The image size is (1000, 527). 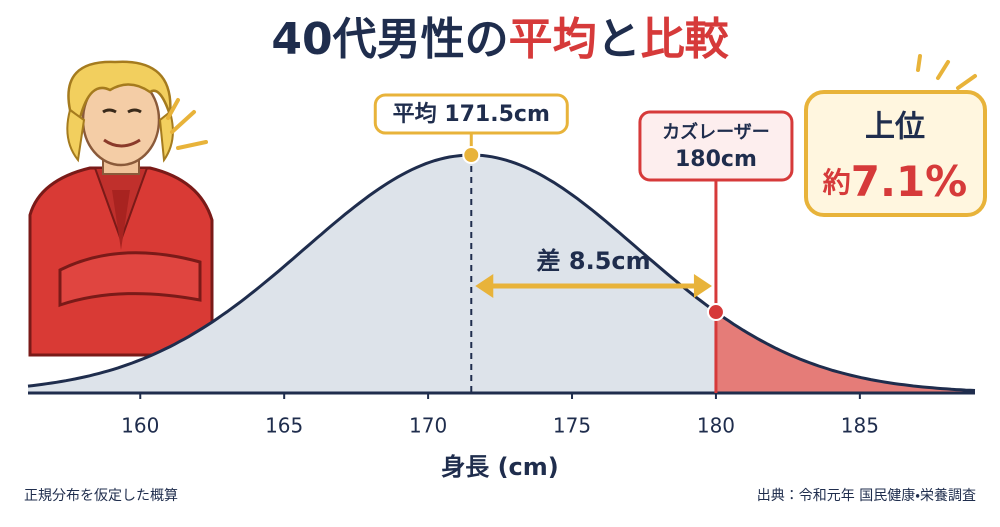 What do you see at coordinates (909, 181) in the screenshot?
I see `rank-value: 7.1%` at bounding box center [909, 181].